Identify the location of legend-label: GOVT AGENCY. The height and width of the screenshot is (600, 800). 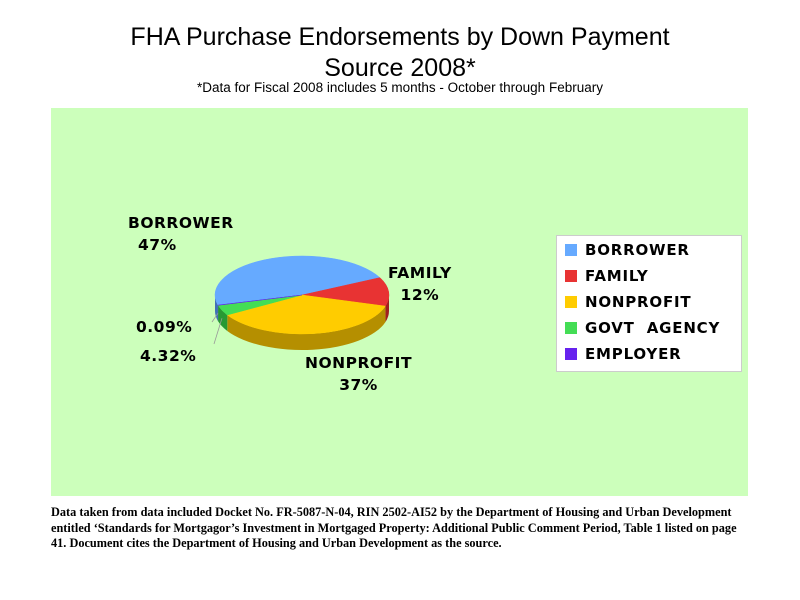
(653, 328).